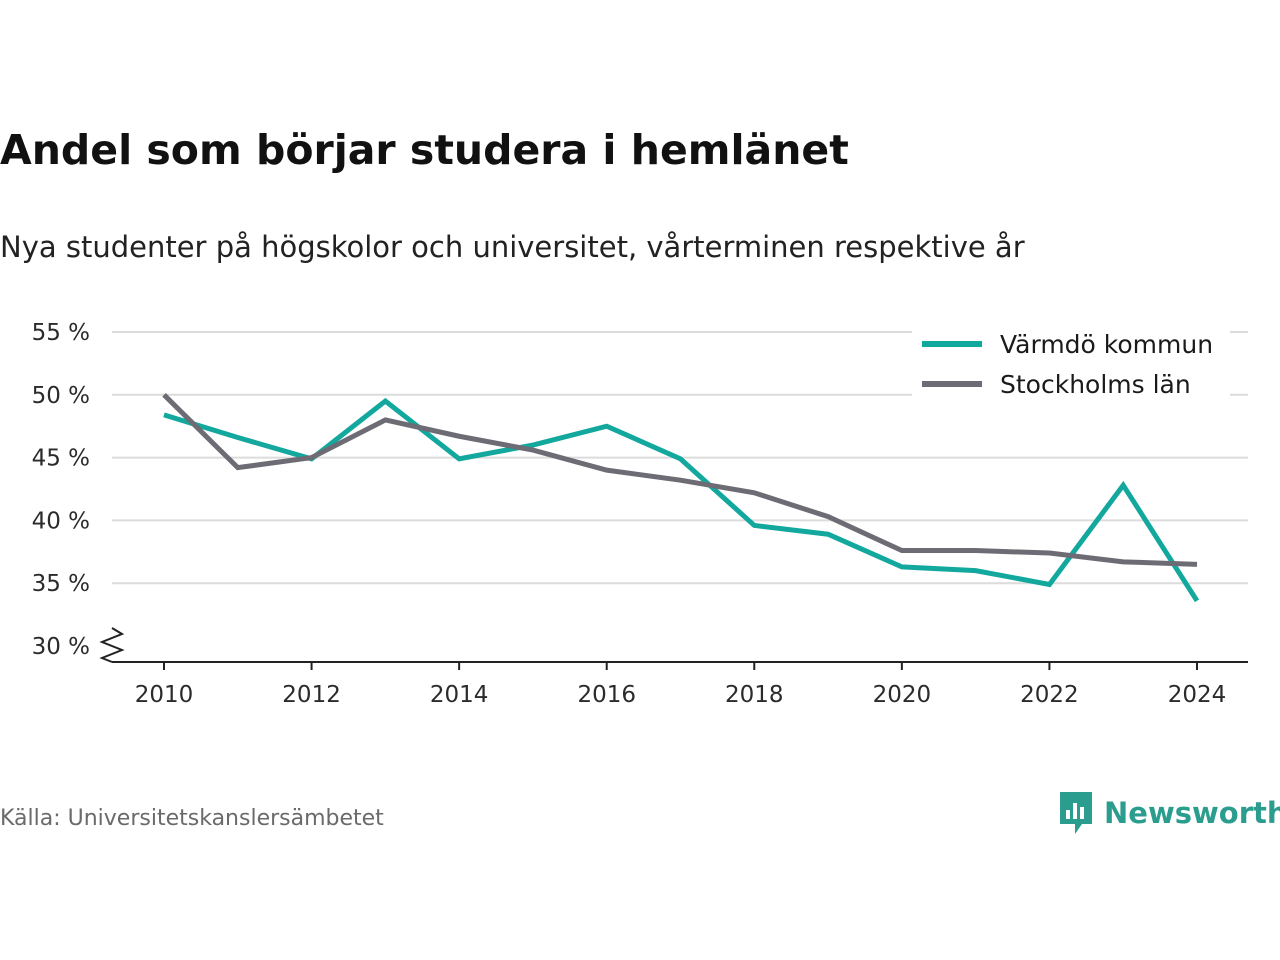 The width and height of the screenshot is (1280, 960). What do you see at coordinates (61, 647) in the screenshot?
I see `y-tick-label: 30 %` at bounding box center [61, 647].